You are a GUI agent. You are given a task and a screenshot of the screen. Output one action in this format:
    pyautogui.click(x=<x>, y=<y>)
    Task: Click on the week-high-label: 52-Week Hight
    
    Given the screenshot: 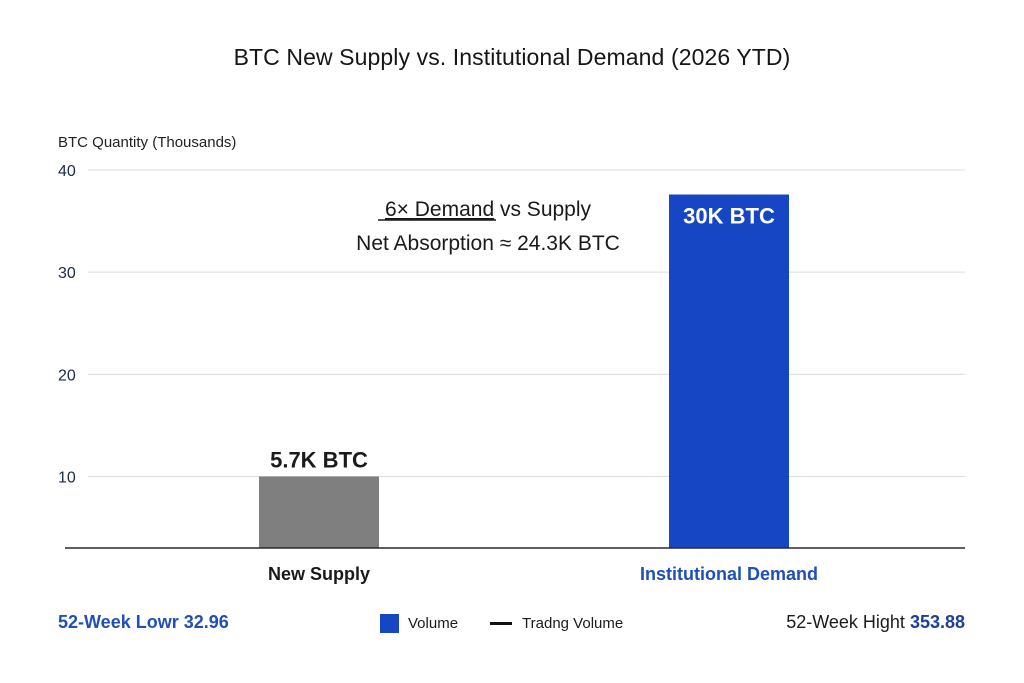 What is the action you would take?
    pyautogui.click(x=845, y=622)
    